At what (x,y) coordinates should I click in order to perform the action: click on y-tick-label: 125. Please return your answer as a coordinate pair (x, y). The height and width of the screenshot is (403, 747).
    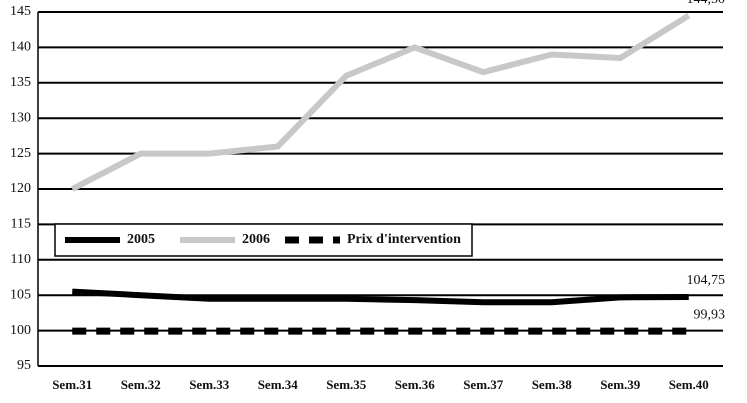
    Looking at the image, I should click on (20, 153).